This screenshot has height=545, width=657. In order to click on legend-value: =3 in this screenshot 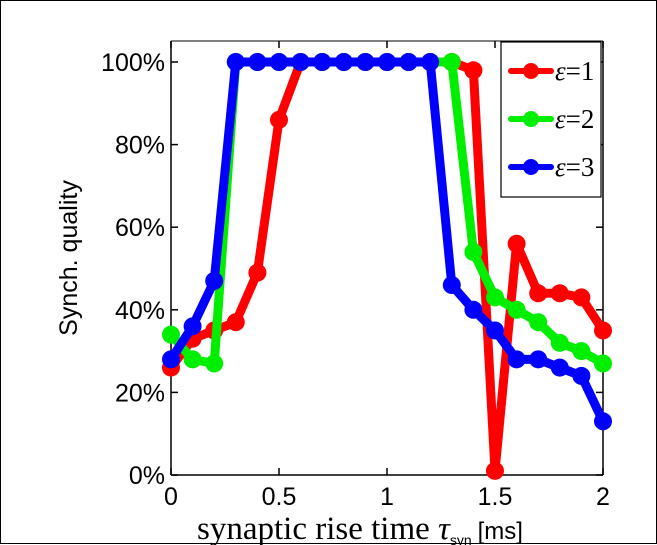, I will do `click(580, 167)`.